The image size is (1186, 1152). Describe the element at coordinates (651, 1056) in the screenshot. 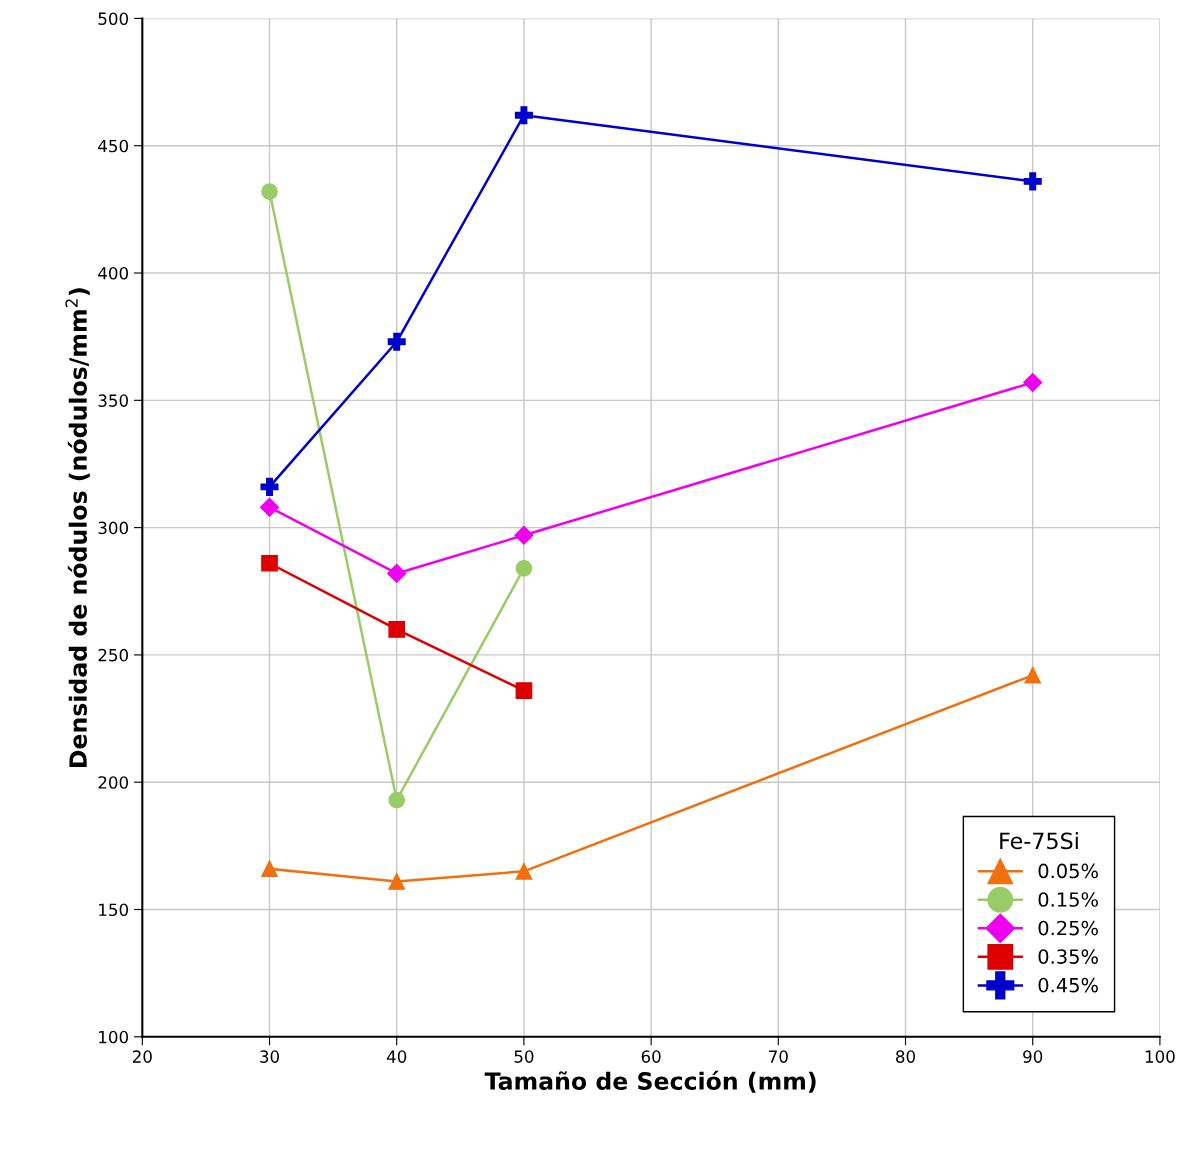

I see `x-tick-label: 60` at that location.